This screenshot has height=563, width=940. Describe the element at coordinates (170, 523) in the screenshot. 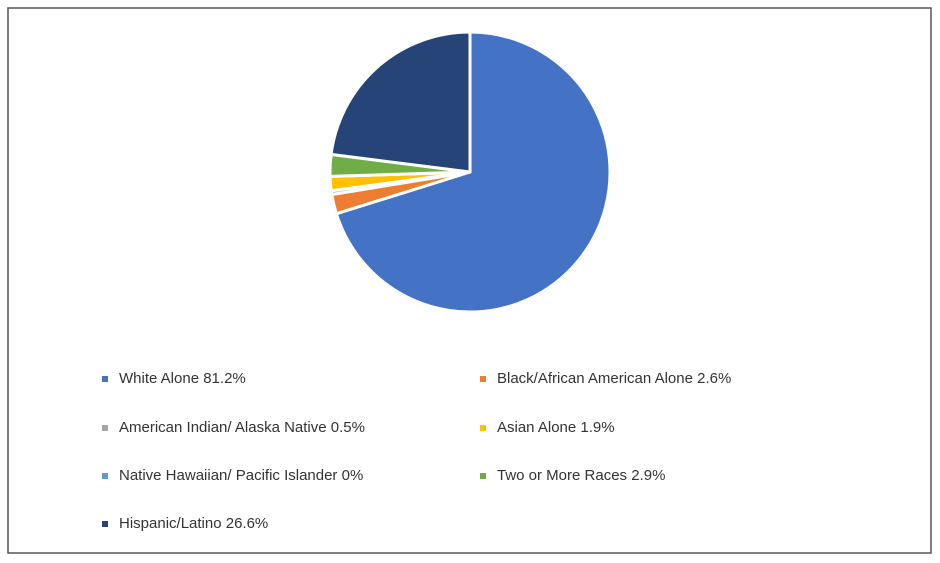

I see `legend-name: Hispanic/Latino` at that location.